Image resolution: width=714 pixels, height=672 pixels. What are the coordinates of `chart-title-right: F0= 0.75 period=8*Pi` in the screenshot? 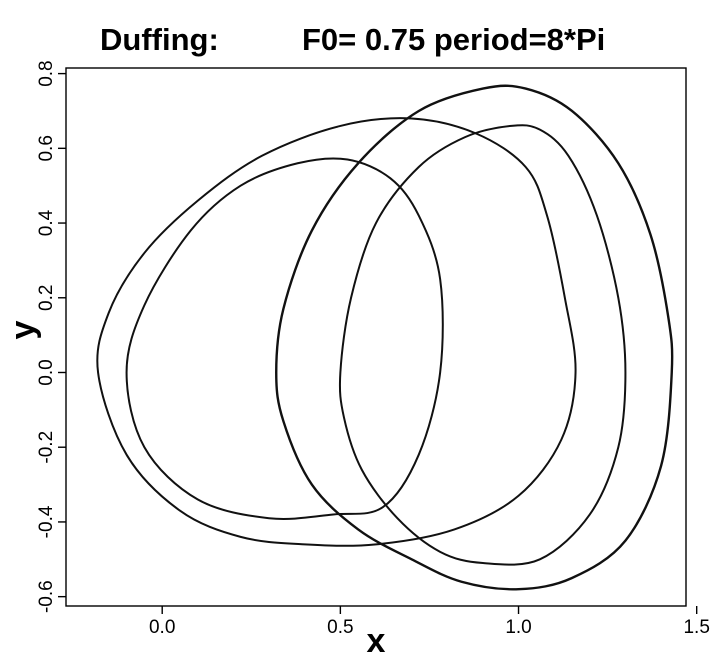 It's located at (453, 39).